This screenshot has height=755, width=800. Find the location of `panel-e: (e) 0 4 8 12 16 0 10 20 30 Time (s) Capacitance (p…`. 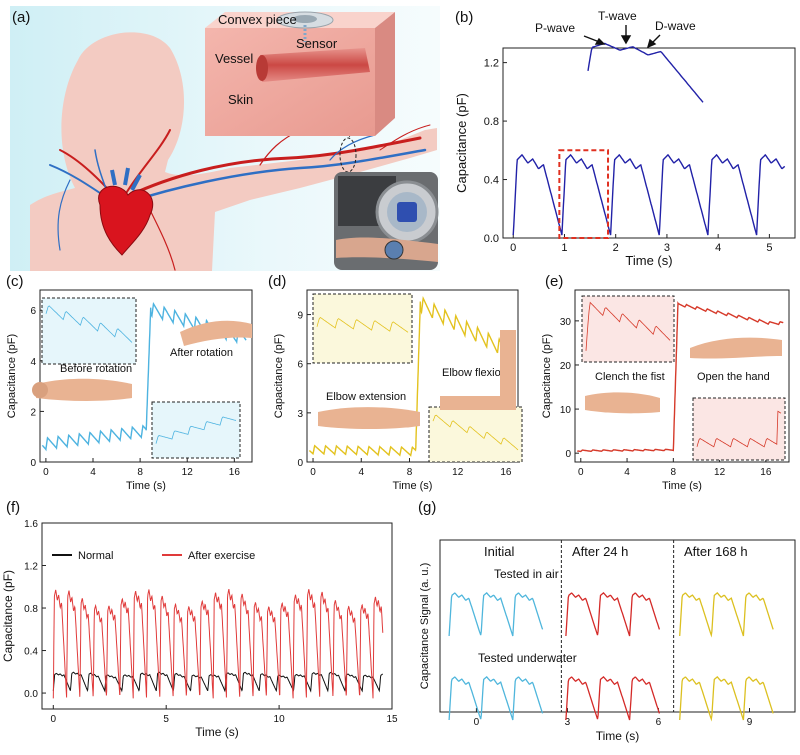

panel-e: (e) 0 4 8 12 16 0 10 20 30 Time (s) Capacitance (p… is located at coordinates (665, 382).